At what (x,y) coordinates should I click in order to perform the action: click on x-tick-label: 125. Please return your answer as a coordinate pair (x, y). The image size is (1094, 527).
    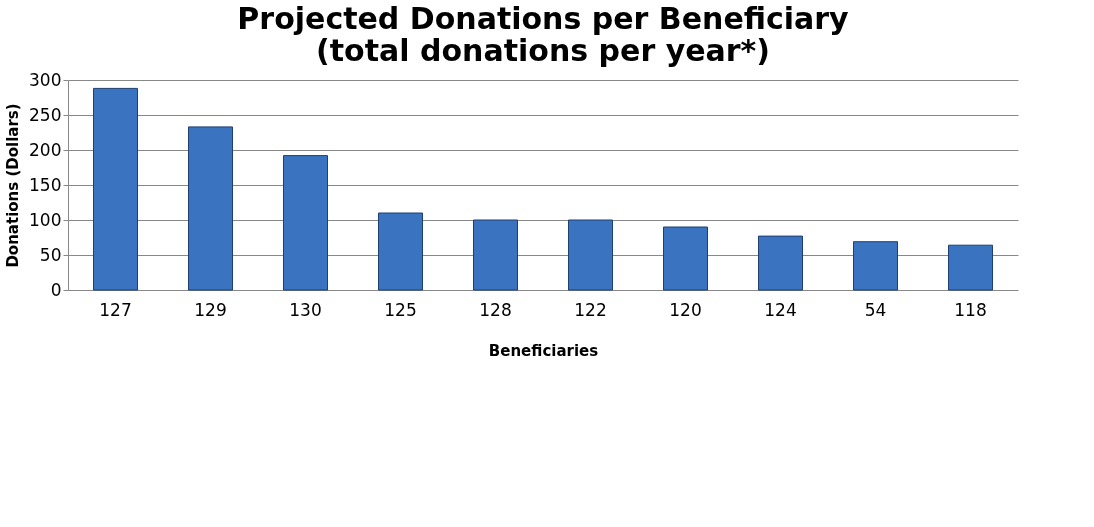
    Looking at the image, I should click on (400, 309).